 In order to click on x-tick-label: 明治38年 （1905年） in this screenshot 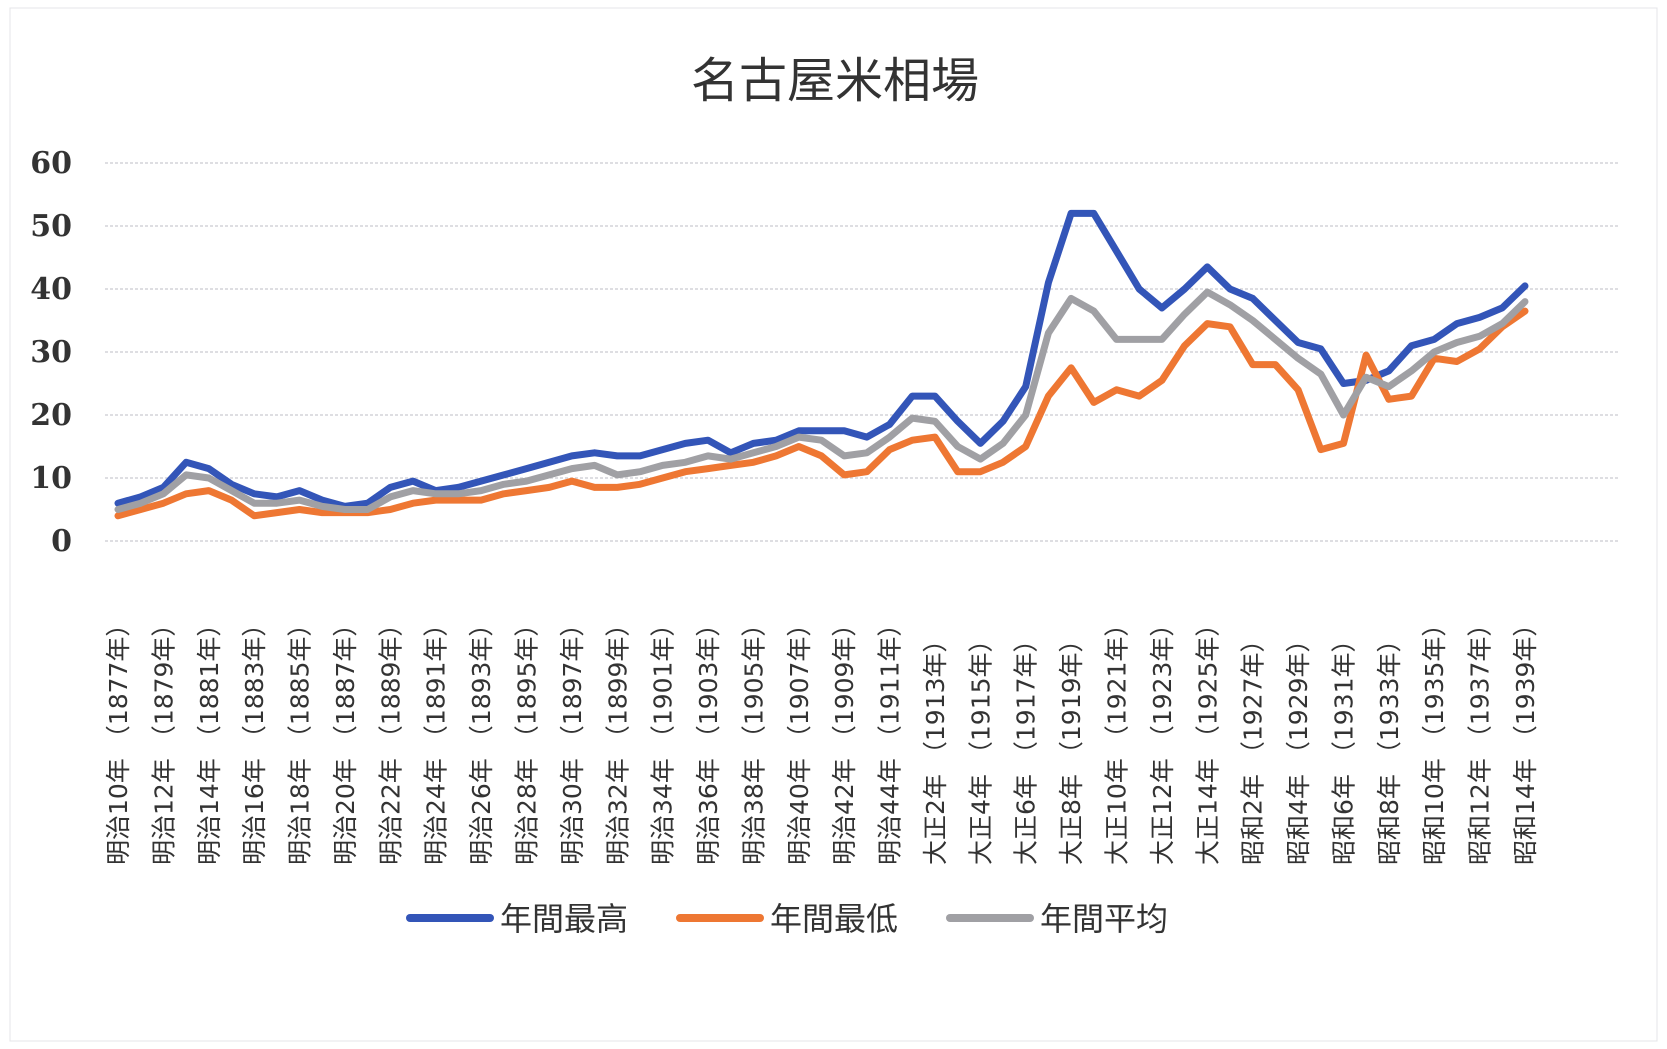, I will do `click(753, 738)`.